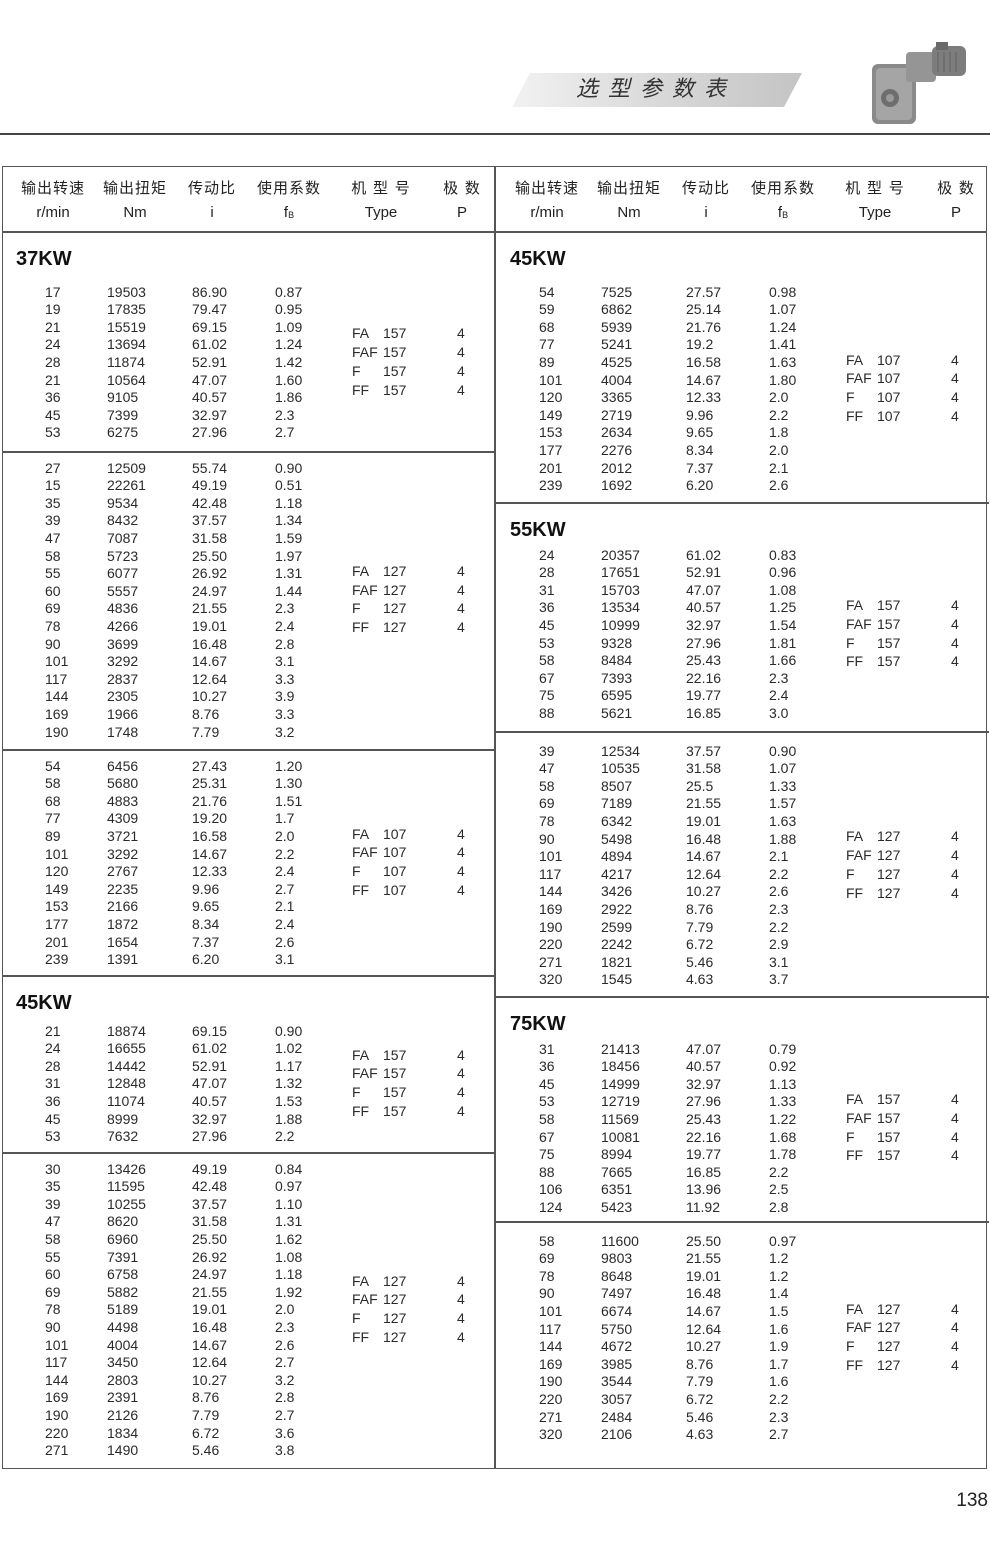 This screenshot has height=1550, width=990. What do you see at coordinates (706, 212) in the screenshot?
I see `column-unit-ratio: i` at bounding box center [706, 212].